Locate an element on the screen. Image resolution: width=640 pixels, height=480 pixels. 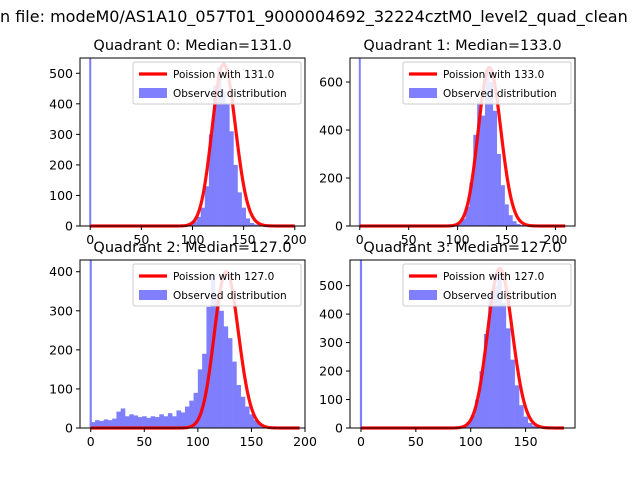
subplot-title: Quadrant 3: Median=127.0 is located at coordinates (462, 248).